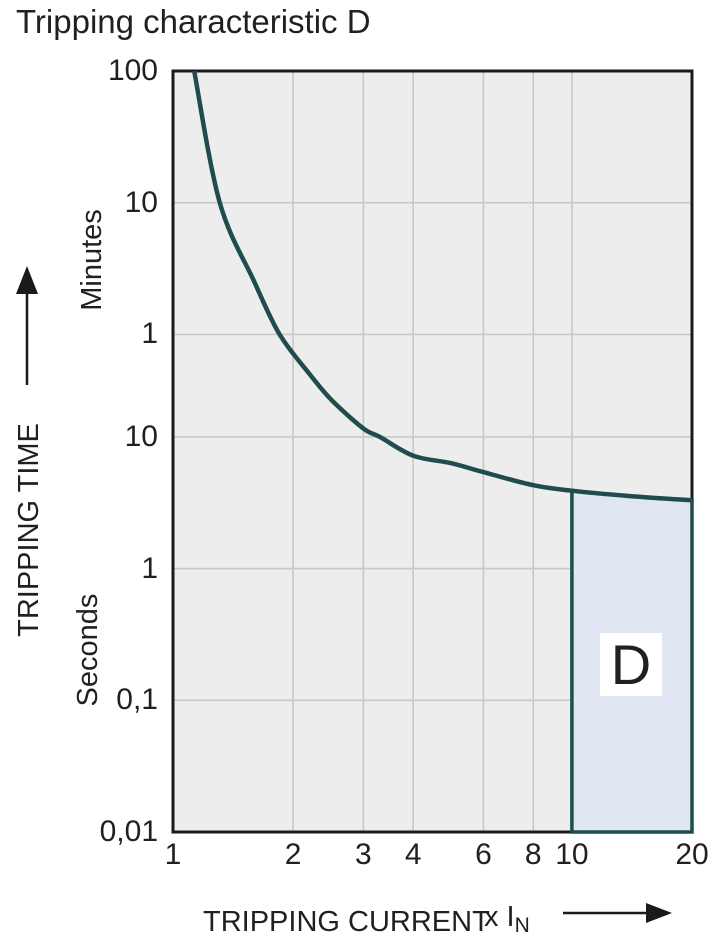 This screenshot has height=943, width=720. What do you see at coordinates (293, 854) in the screenshot?
I see `x-tick-label: 2` at bounding box center [293, 854].